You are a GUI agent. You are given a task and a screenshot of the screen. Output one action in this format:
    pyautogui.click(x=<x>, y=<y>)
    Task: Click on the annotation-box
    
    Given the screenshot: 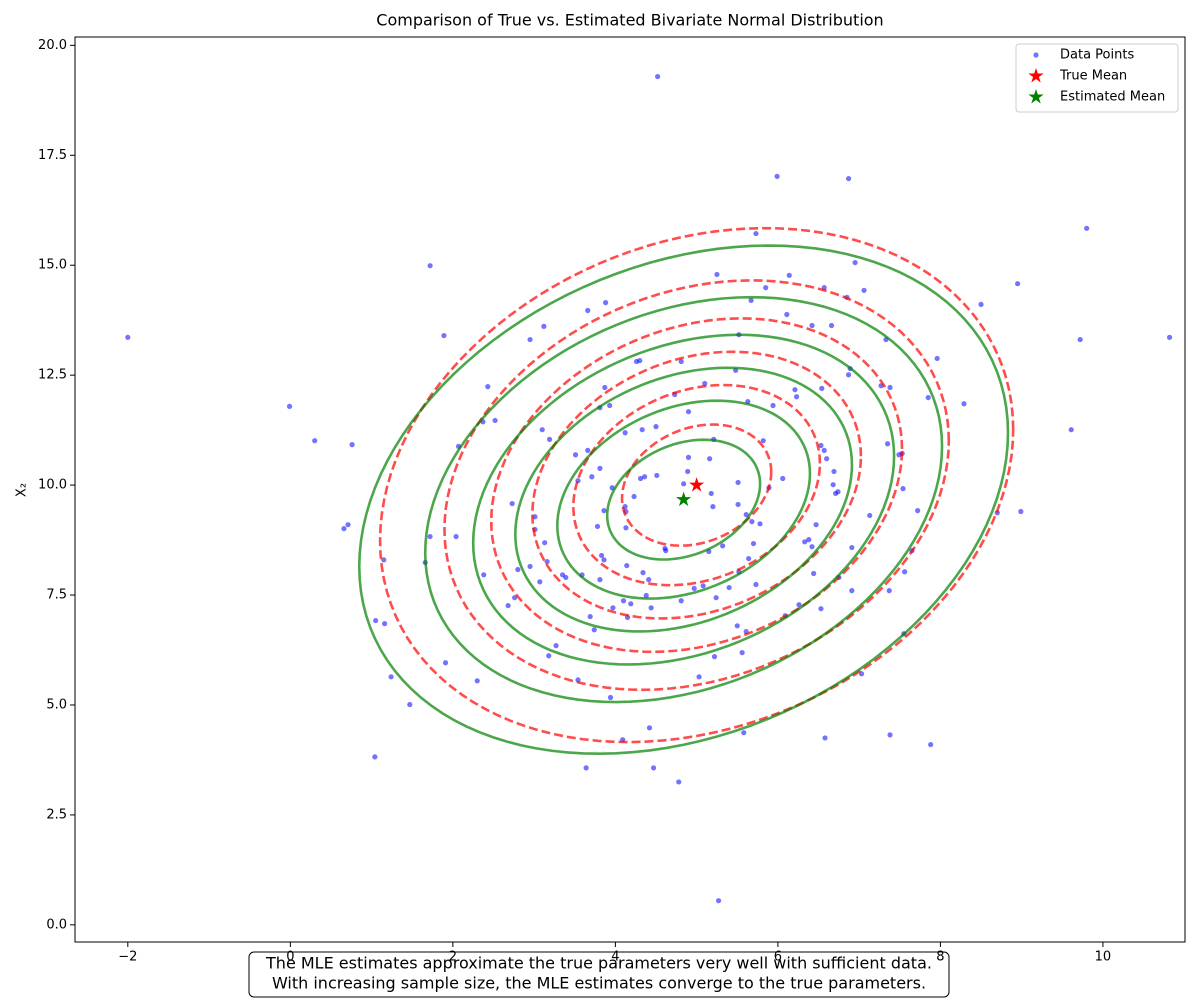 What is the action you would take?
    pyautogui.click(x=599, y=974)
    